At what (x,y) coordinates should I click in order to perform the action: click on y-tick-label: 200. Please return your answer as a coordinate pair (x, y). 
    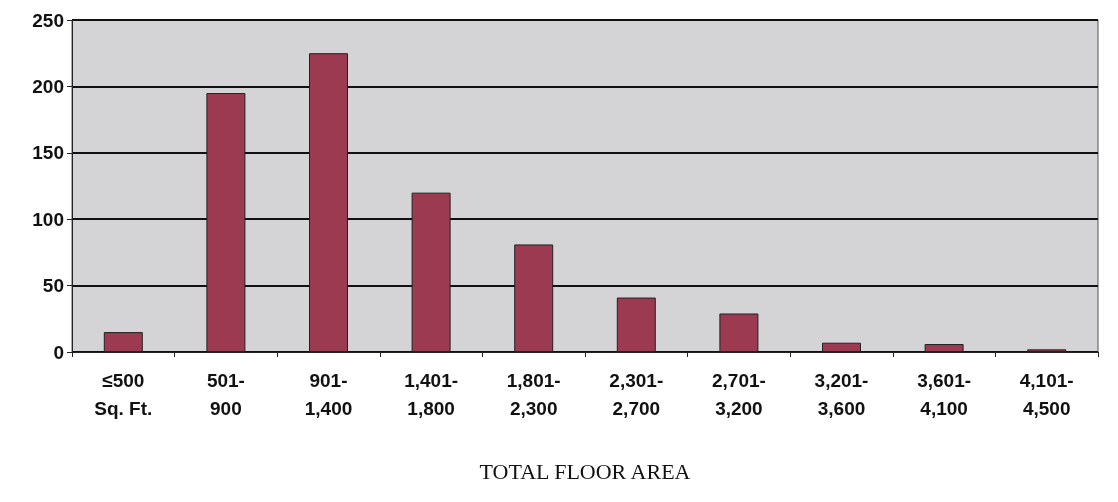
    Looking at the image, I should click on (48, 86).